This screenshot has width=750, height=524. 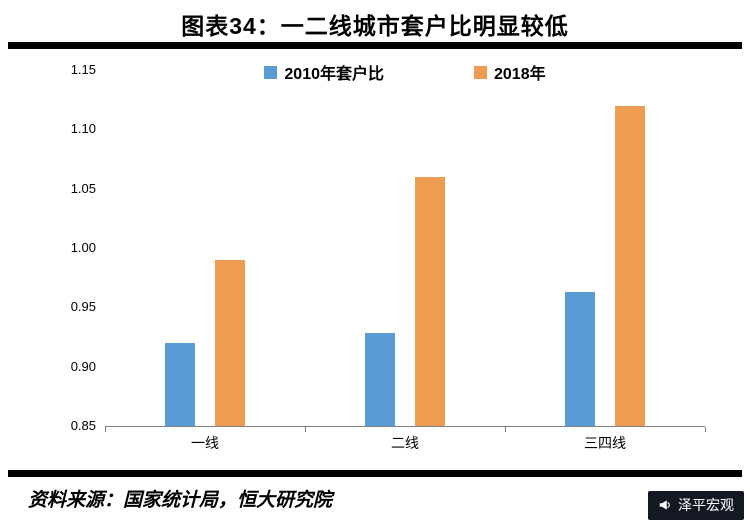 I want to click on y-tick-label: 1.05, so click(x=83, y=188).